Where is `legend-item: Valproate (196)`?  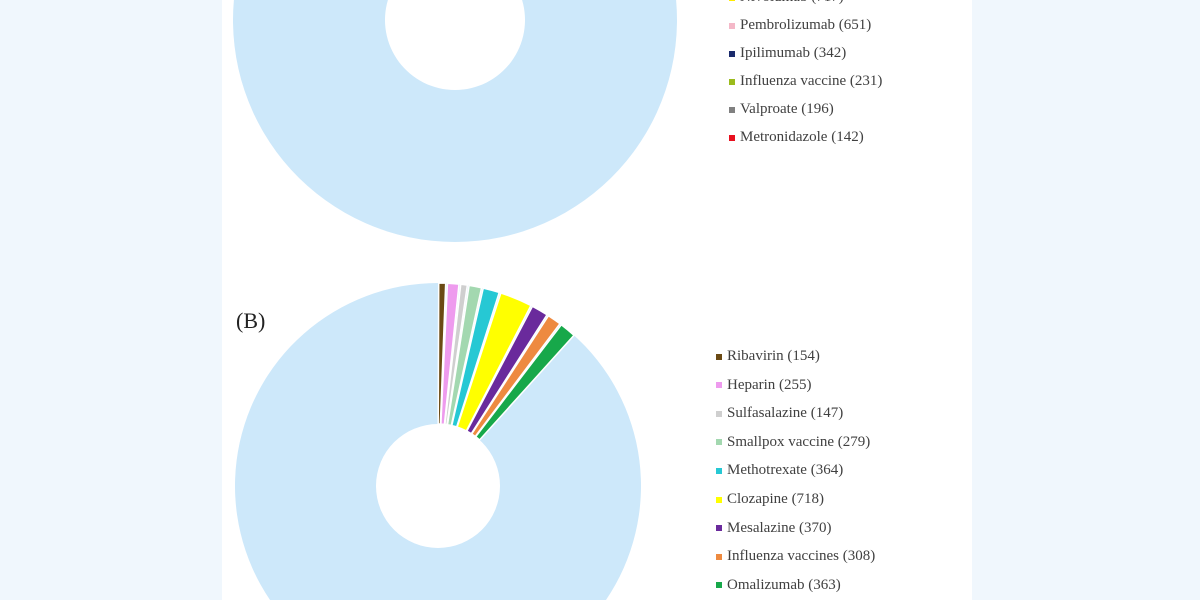
legend-item: Valproate (196) is located at coordinates (781, 109).